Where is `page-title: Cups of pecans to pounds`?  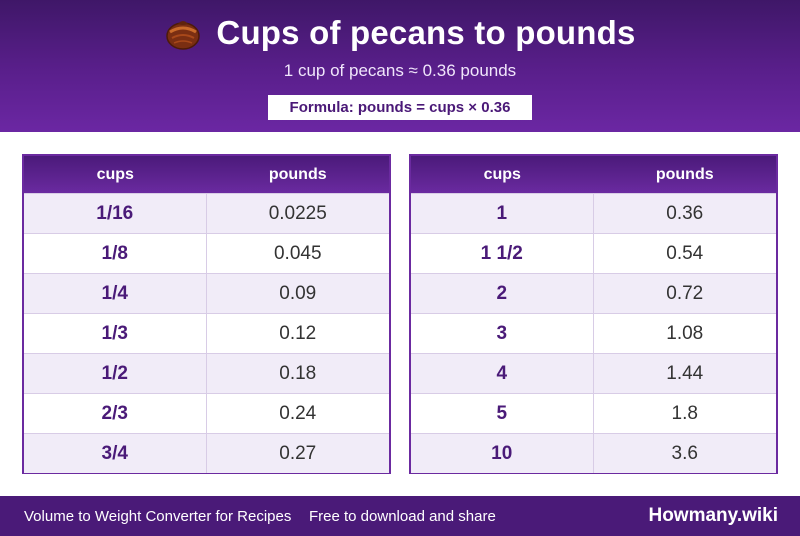
page-title: Cups of pecans to pounds is located at coordinates (426, 32).